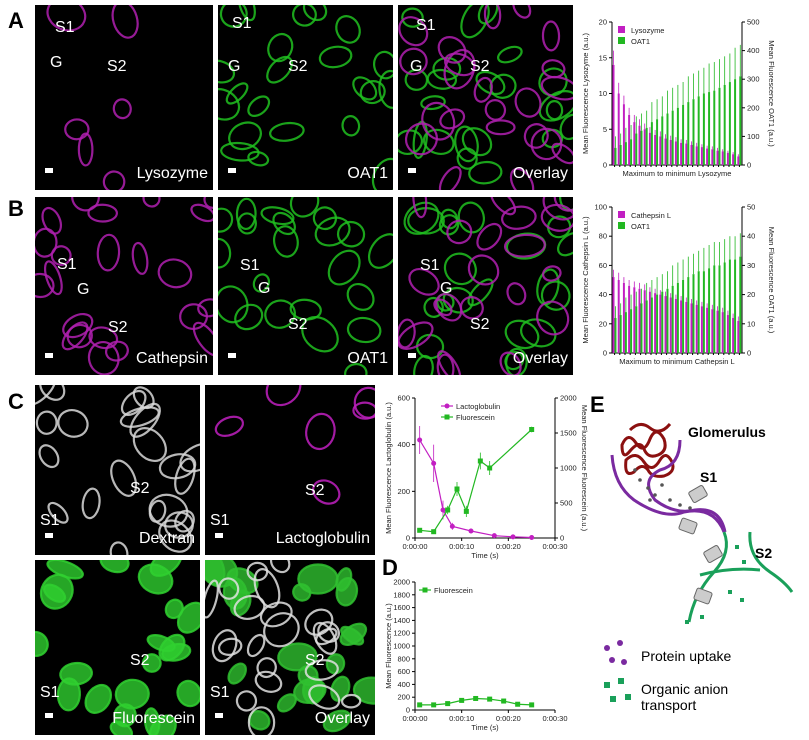 The height and width of the screenshot is (740, 809). Describe the element at coordinates (485, 555) in the screenshot. I see `x-axis-title: Time (s)` at that location.